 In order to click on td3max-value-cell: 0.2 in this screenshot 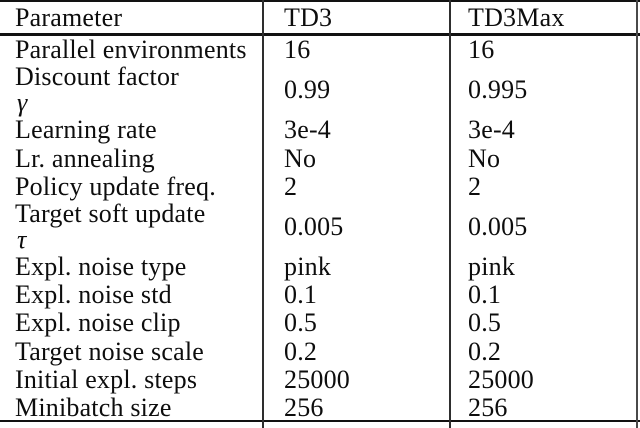, I will do `click(485, 351)`.